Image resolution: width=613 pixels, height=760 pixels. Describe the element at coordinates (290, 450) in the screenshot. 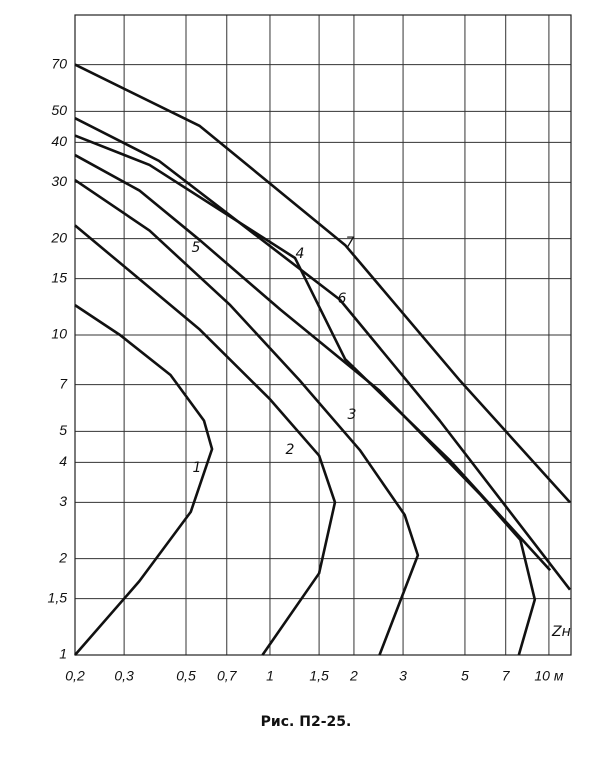

I see `curve-label: 2` at that location.